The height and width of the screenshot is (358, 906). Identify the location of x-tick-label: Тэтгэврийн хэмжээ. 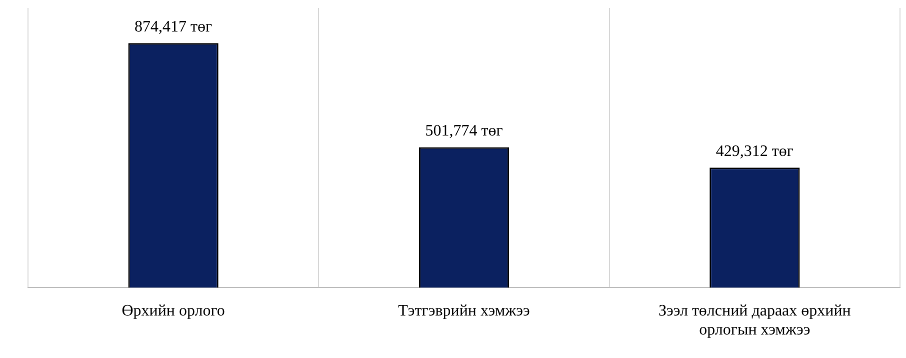
(464, 311).